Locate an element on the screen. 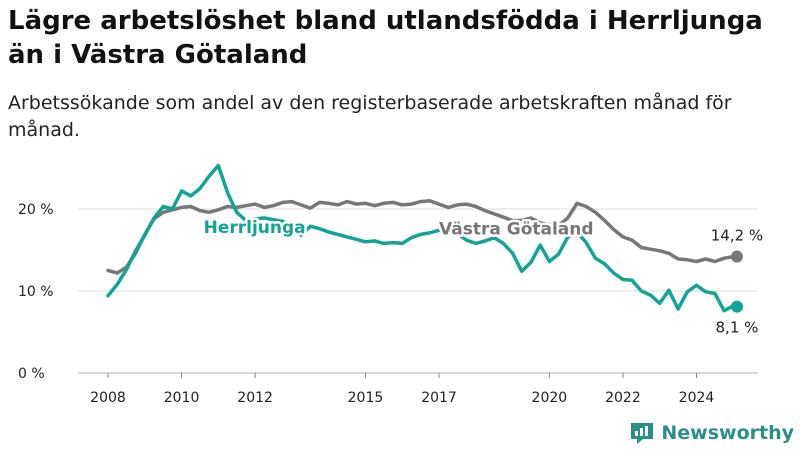 This screenshot has height=450, width=800. x-tick-label: 2010 is located at coordinates (182, 398).